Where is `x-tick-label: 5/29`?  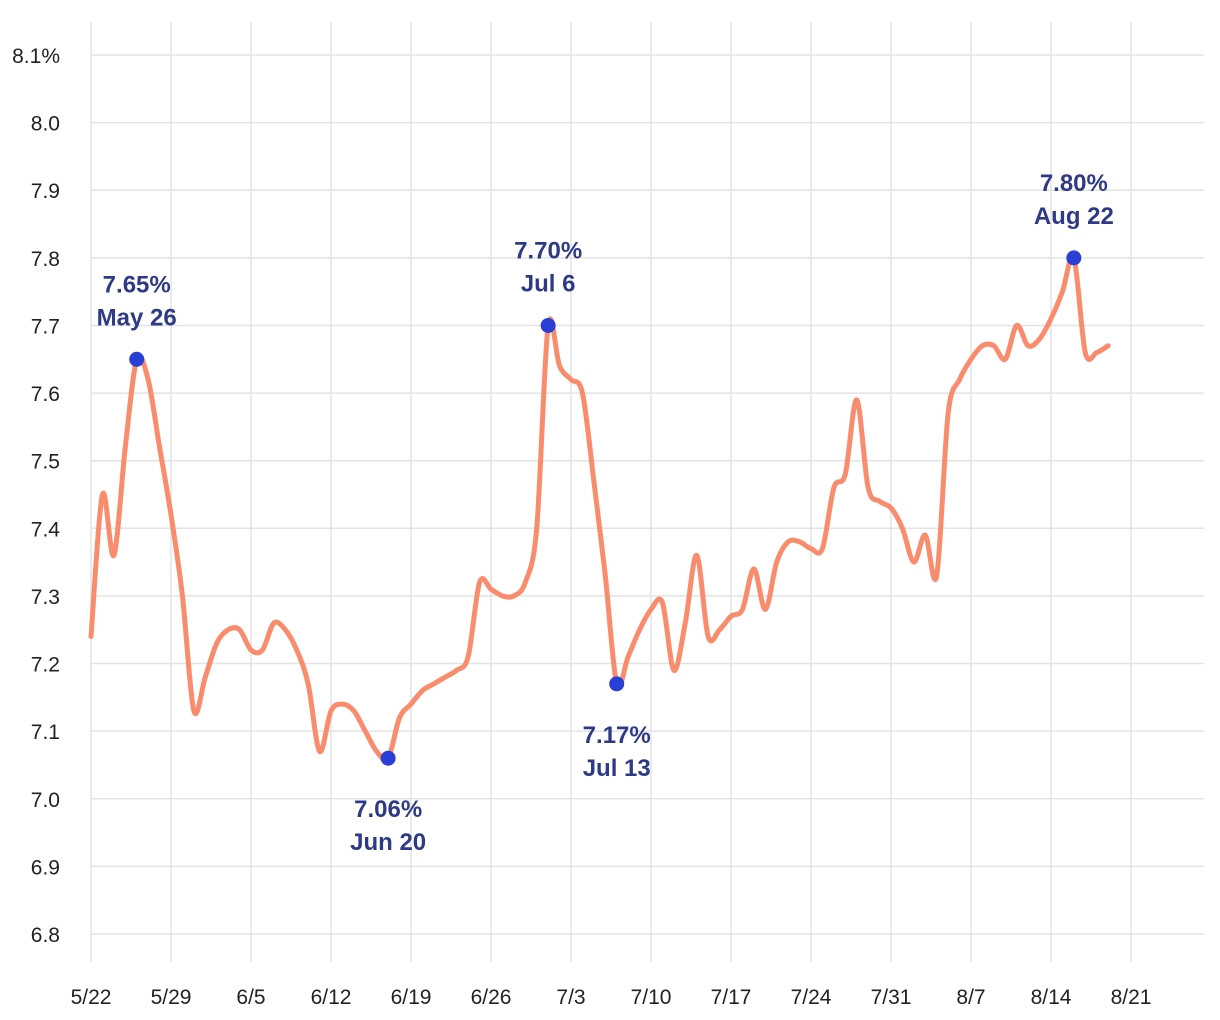
x-tick-label: 5/29 is located at coordinates (171, 997).